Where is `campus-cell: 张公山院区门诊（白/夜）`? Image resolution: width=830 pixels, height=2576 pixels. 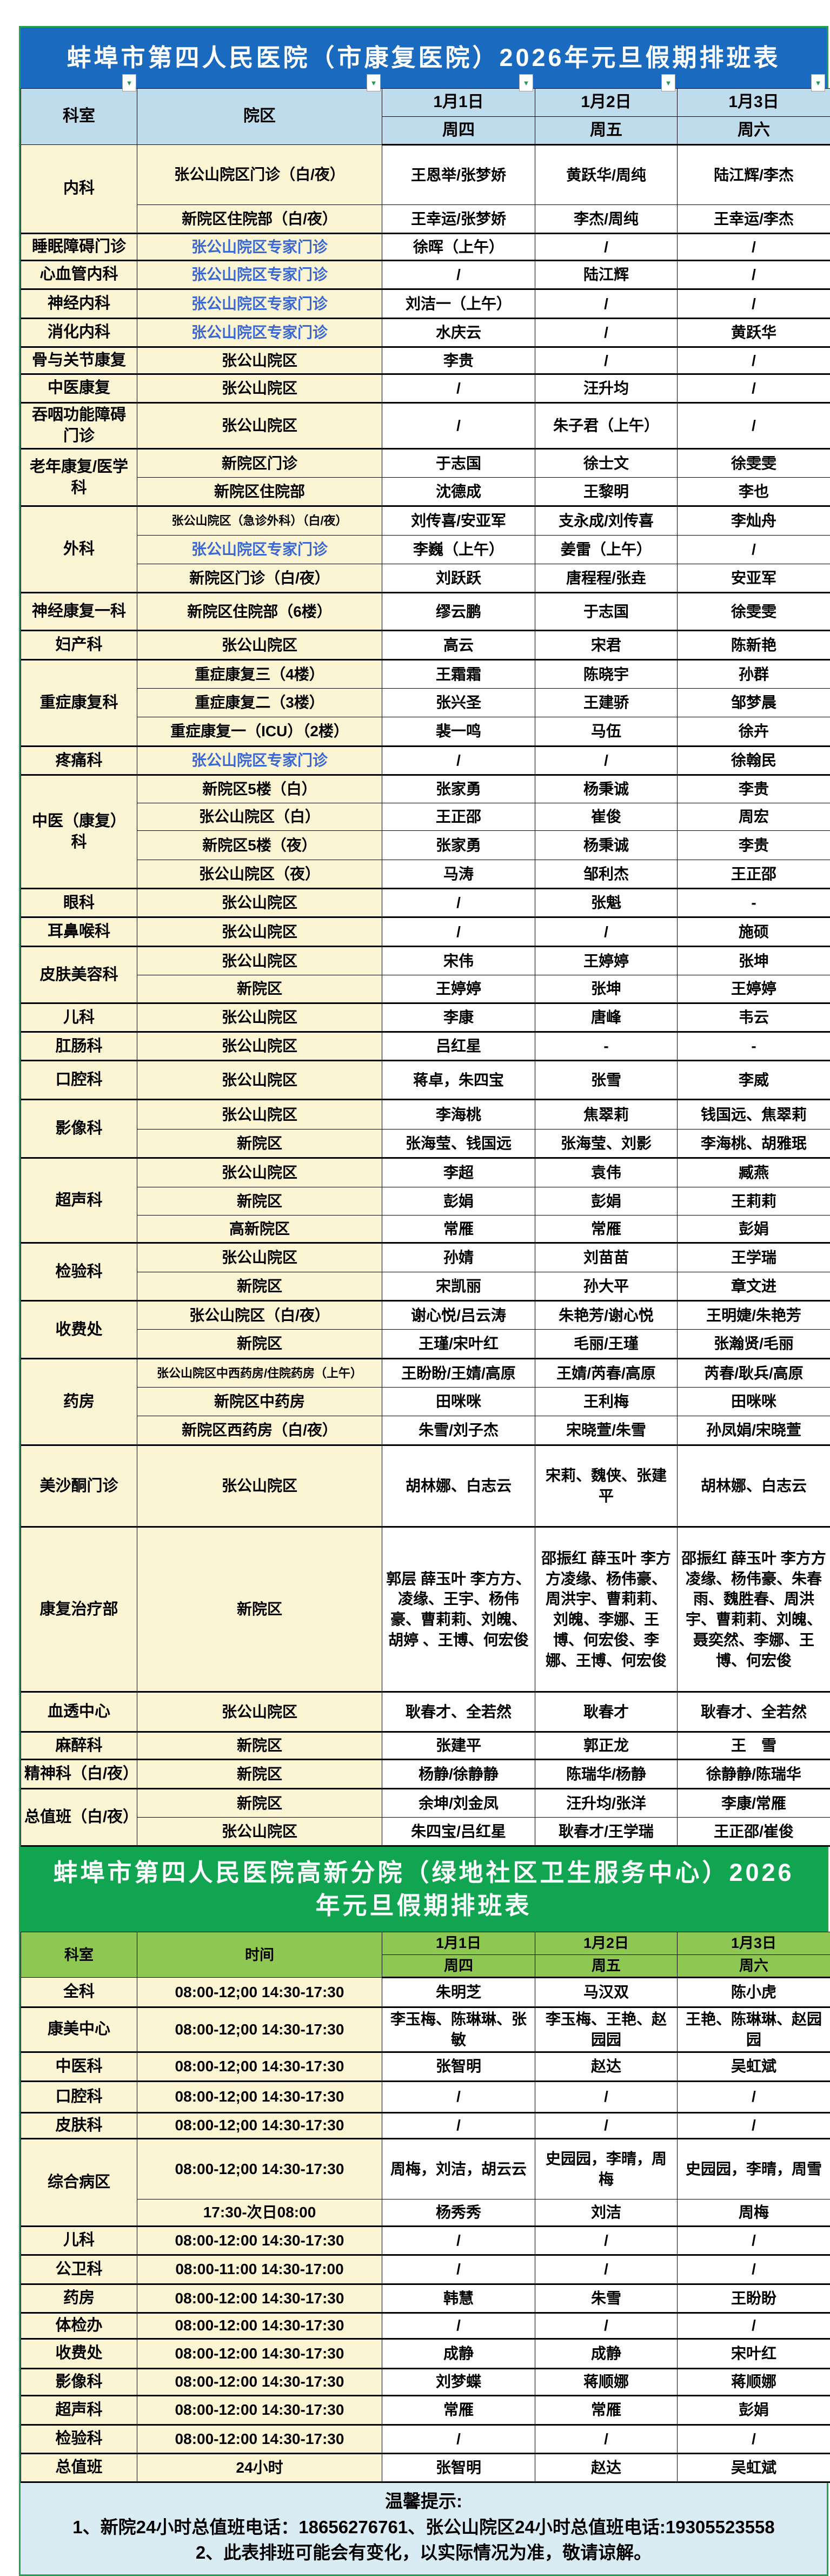
campus-cell: 张公山院区门诊（白/夜） is located at coordinates (259, 175).